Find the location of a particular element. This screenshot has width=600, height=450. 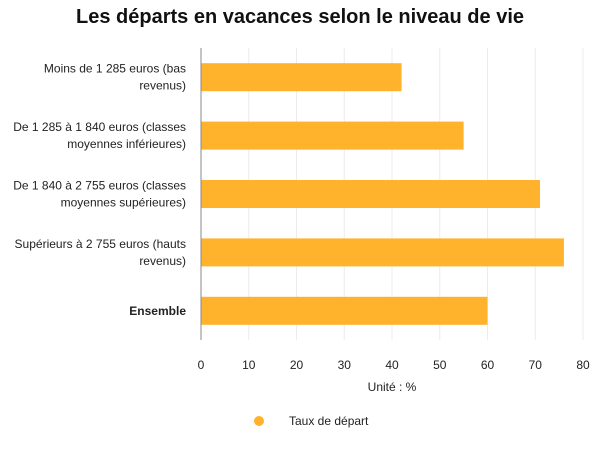

x-axis-title: Unité : % is located at coordinates (392, 387).